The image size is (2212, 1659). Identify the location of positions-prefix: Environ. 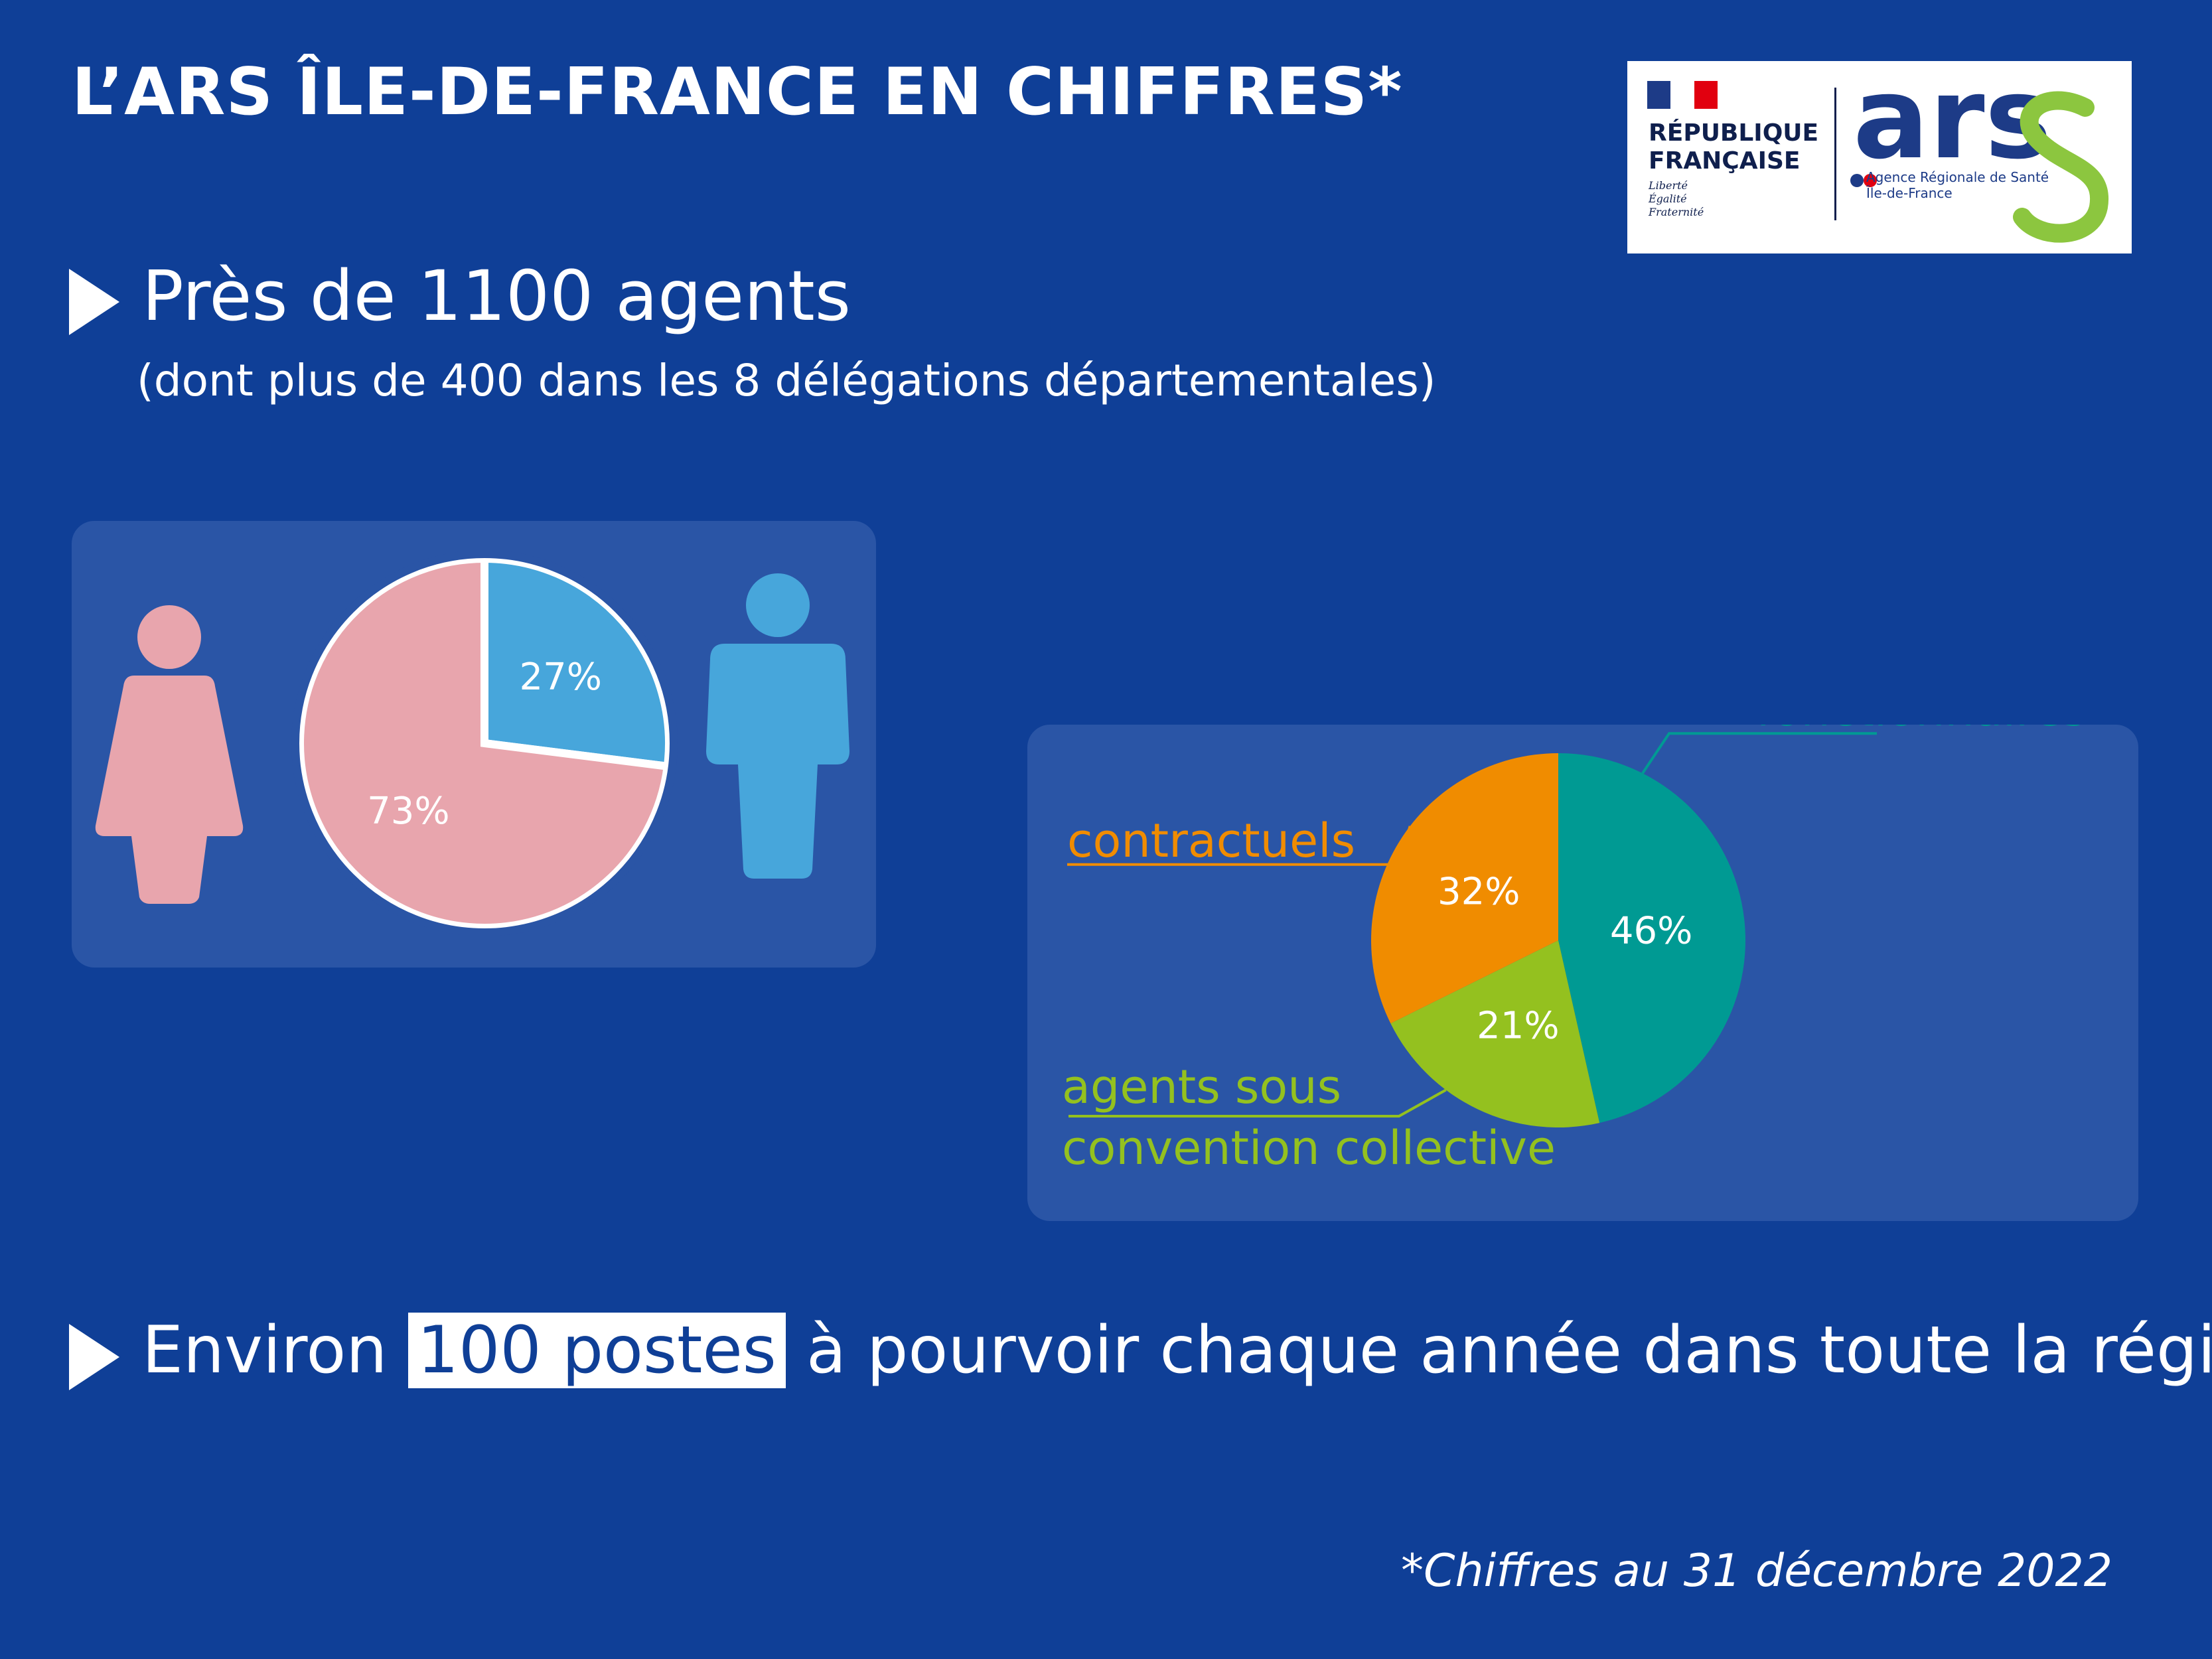
(275, 1350).